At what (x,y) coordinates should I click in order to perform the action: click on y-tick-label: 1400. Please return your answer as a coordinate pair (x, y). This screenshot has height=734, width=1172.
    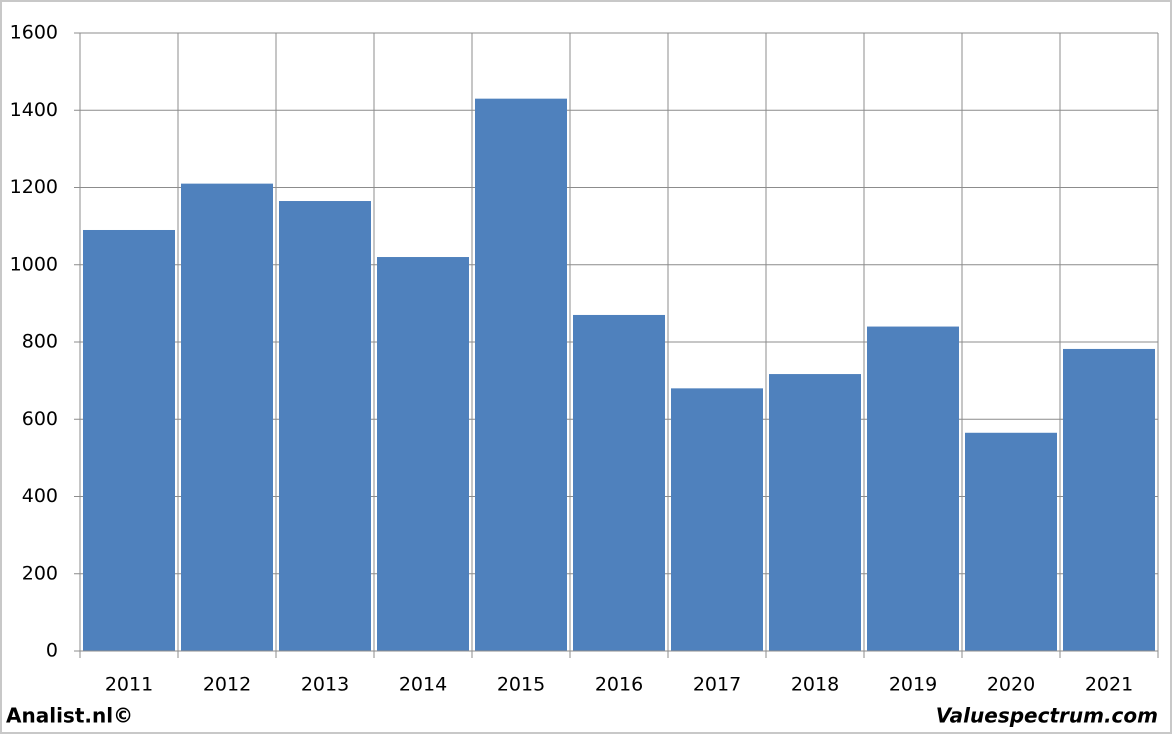
    Looking at the image, I should click on (34, 110).